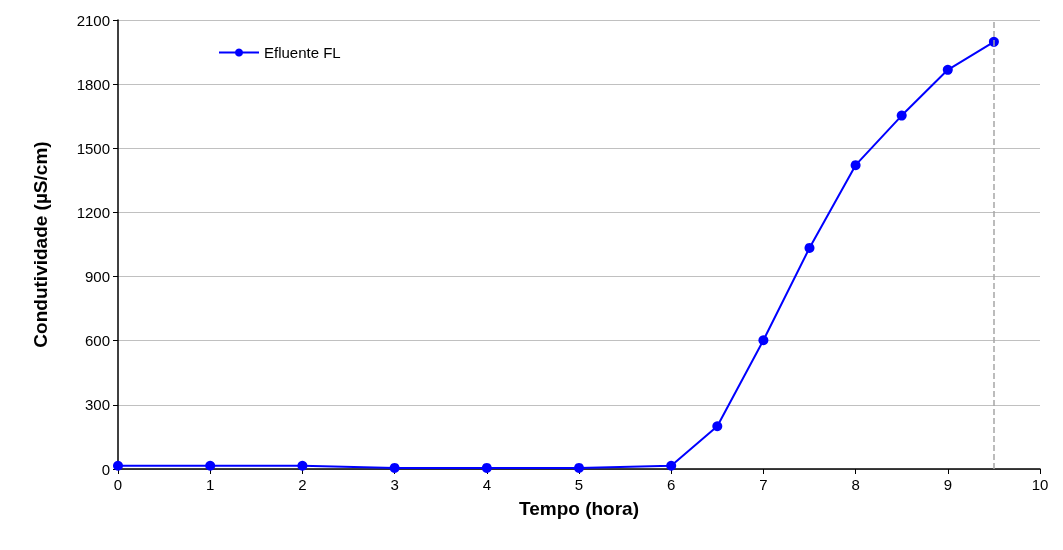 This screenshot has width=1063, height=550. Describe the element at coordinates (210, 484) in the screenshot. I see `x-tick-label: 1` at that location.